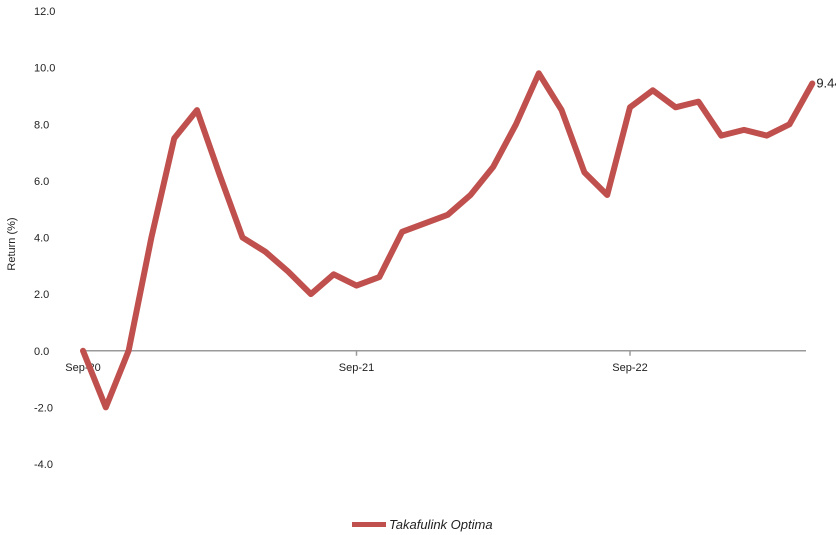 The image size is (836, 535). I want to click on y-tick-label: 12.0, so click(44, 12).